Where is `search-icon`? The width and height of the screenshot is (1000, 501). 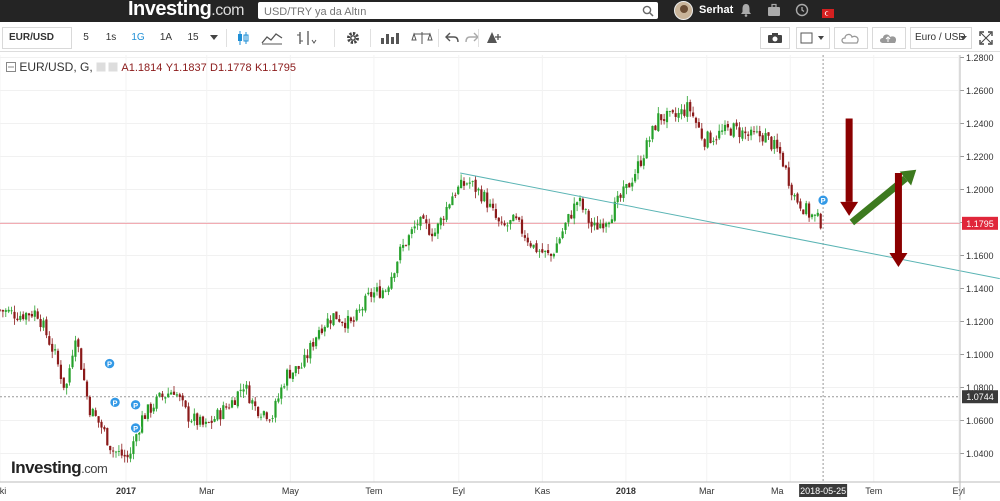
search-icon is located at coordinates (648, 13).